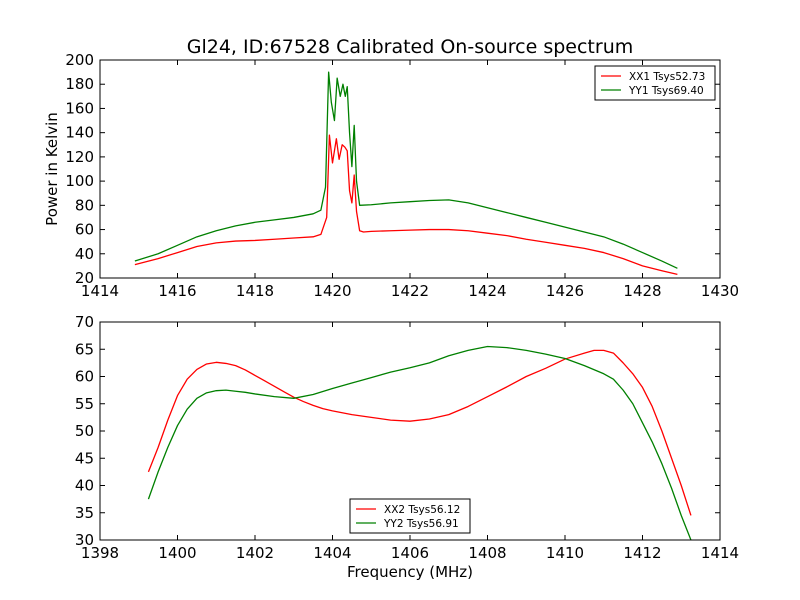  What do you see at coordinates (410, 553) in the screenshot?
I see `bottom-x-tick-label: 1406` at bounding box center [410, 553].